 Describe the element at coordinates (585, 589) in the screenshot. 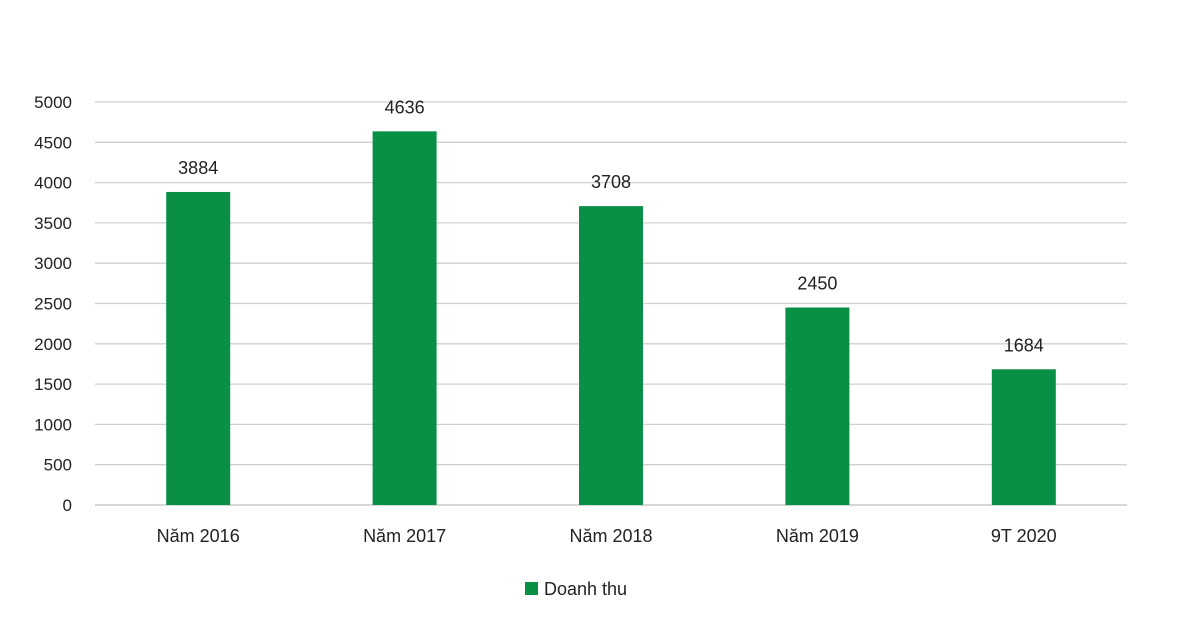

I see `legend-label: Doanh thu` at that location.